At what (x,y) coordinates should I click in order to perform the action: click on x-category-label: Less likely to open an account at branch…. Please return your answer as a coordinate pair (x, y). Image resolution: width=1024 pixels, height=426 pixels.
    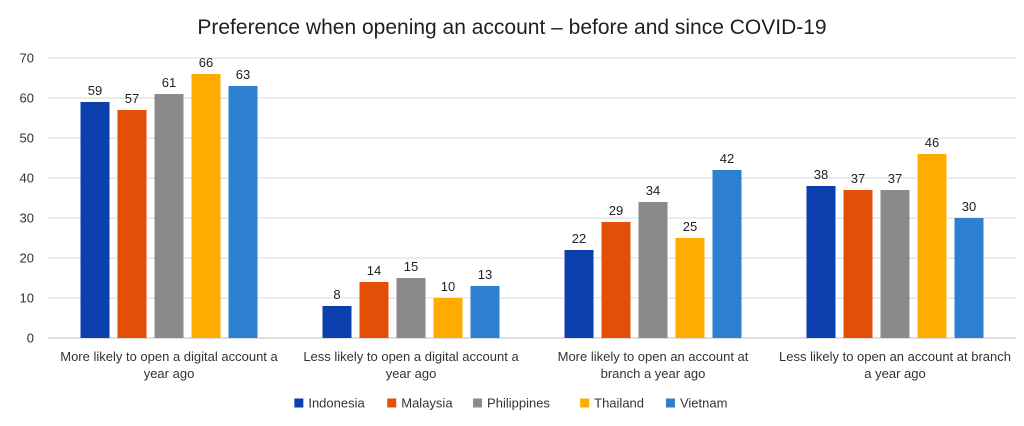
    Looking at the image, I should click on (895, 365).